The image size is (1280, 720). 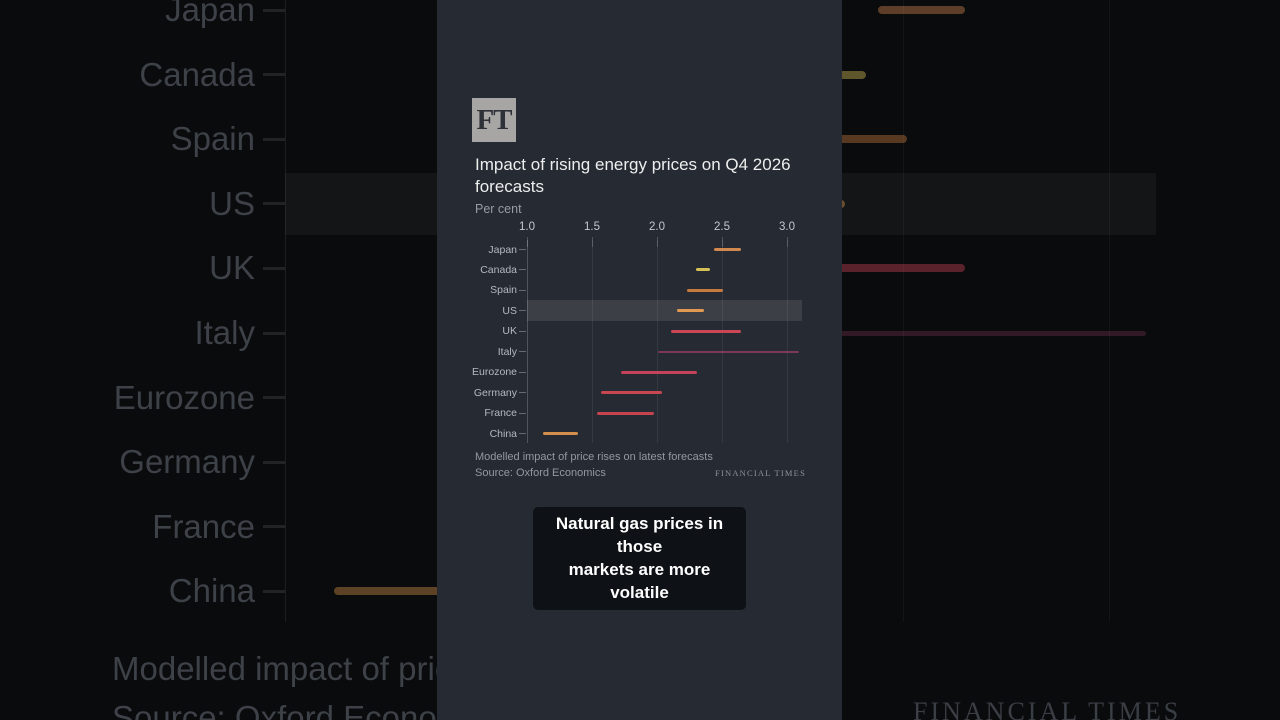 I want to click on axis-tick-2.0, so click(x=657, y=242).